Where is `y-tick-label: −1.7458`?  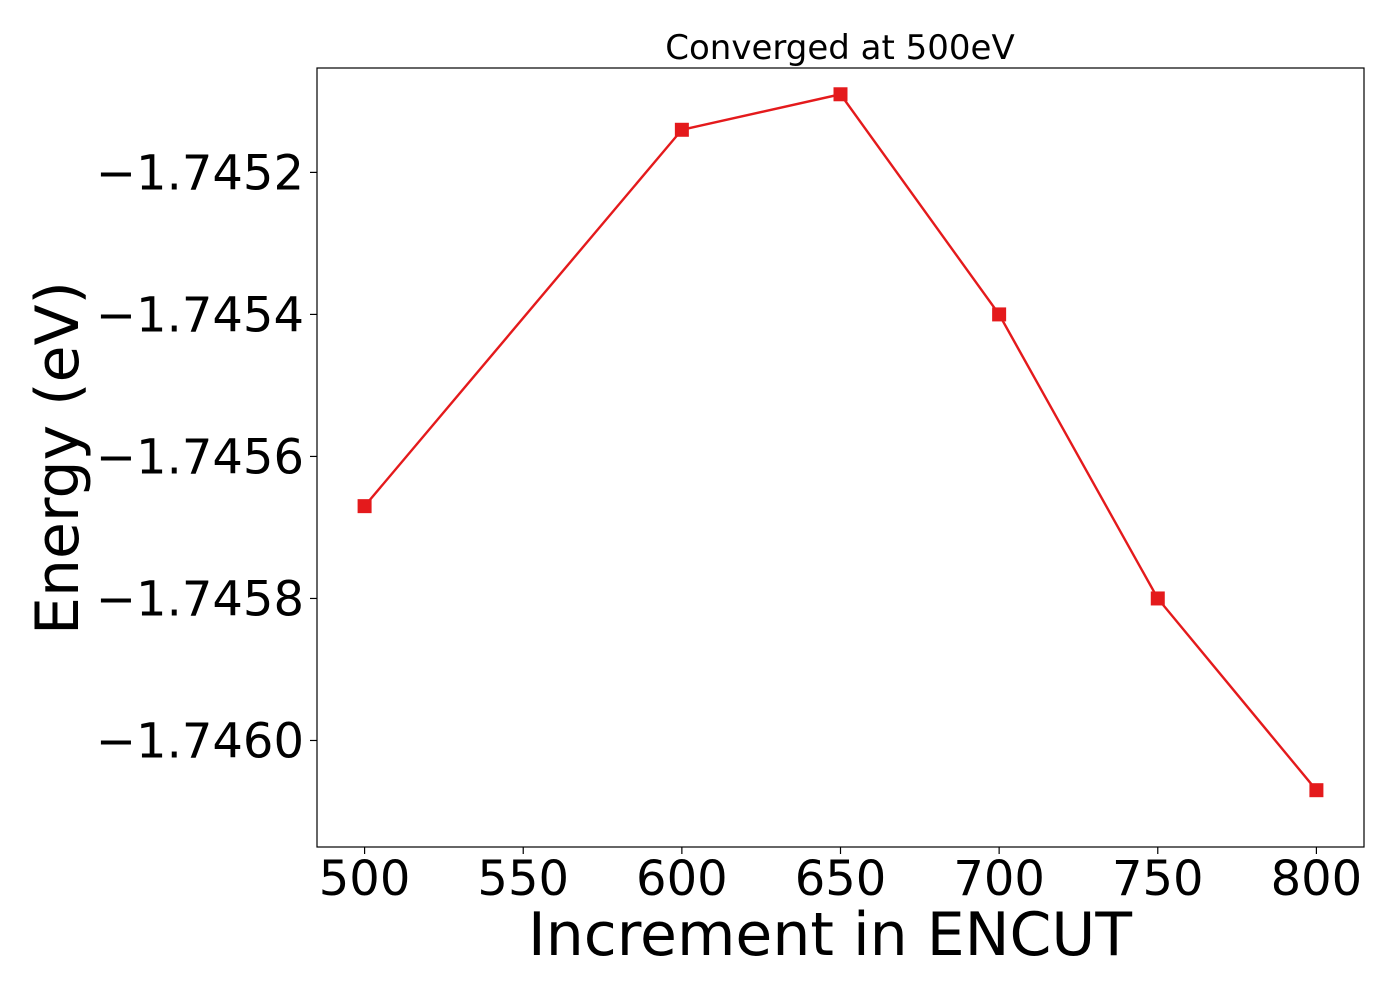 y-tick-label: −1.7458 is located at coordinates (200, 599).